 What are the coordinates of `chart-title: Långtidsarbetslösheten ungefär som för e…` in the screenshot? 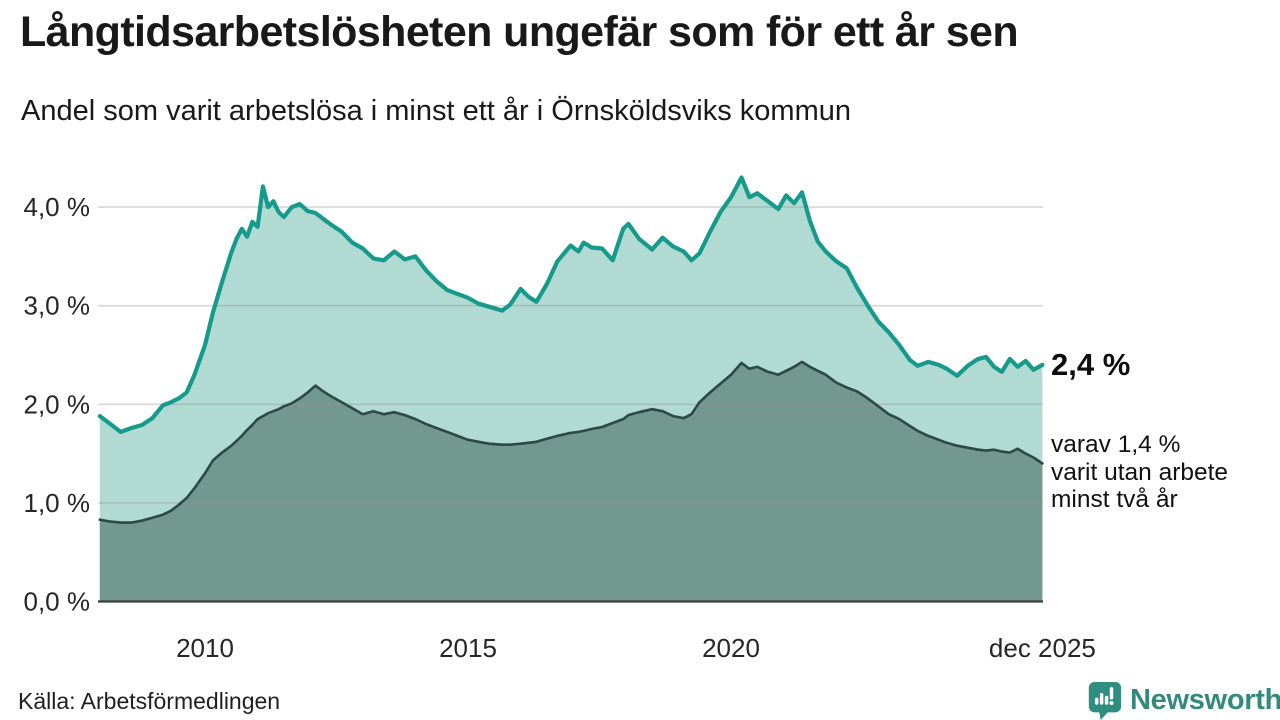 It's located at (519, 32).